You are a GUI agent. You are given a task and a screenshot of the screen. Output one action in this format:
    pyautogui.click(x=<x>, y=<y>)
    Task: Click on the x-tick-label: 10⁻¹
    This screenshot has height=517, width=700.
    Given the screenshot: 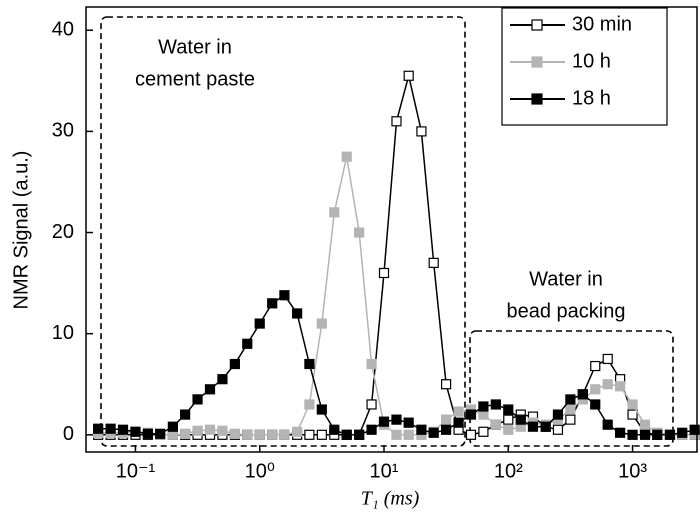 What is the action you would take?
    pyautogui.click(x=136, y=471)
    